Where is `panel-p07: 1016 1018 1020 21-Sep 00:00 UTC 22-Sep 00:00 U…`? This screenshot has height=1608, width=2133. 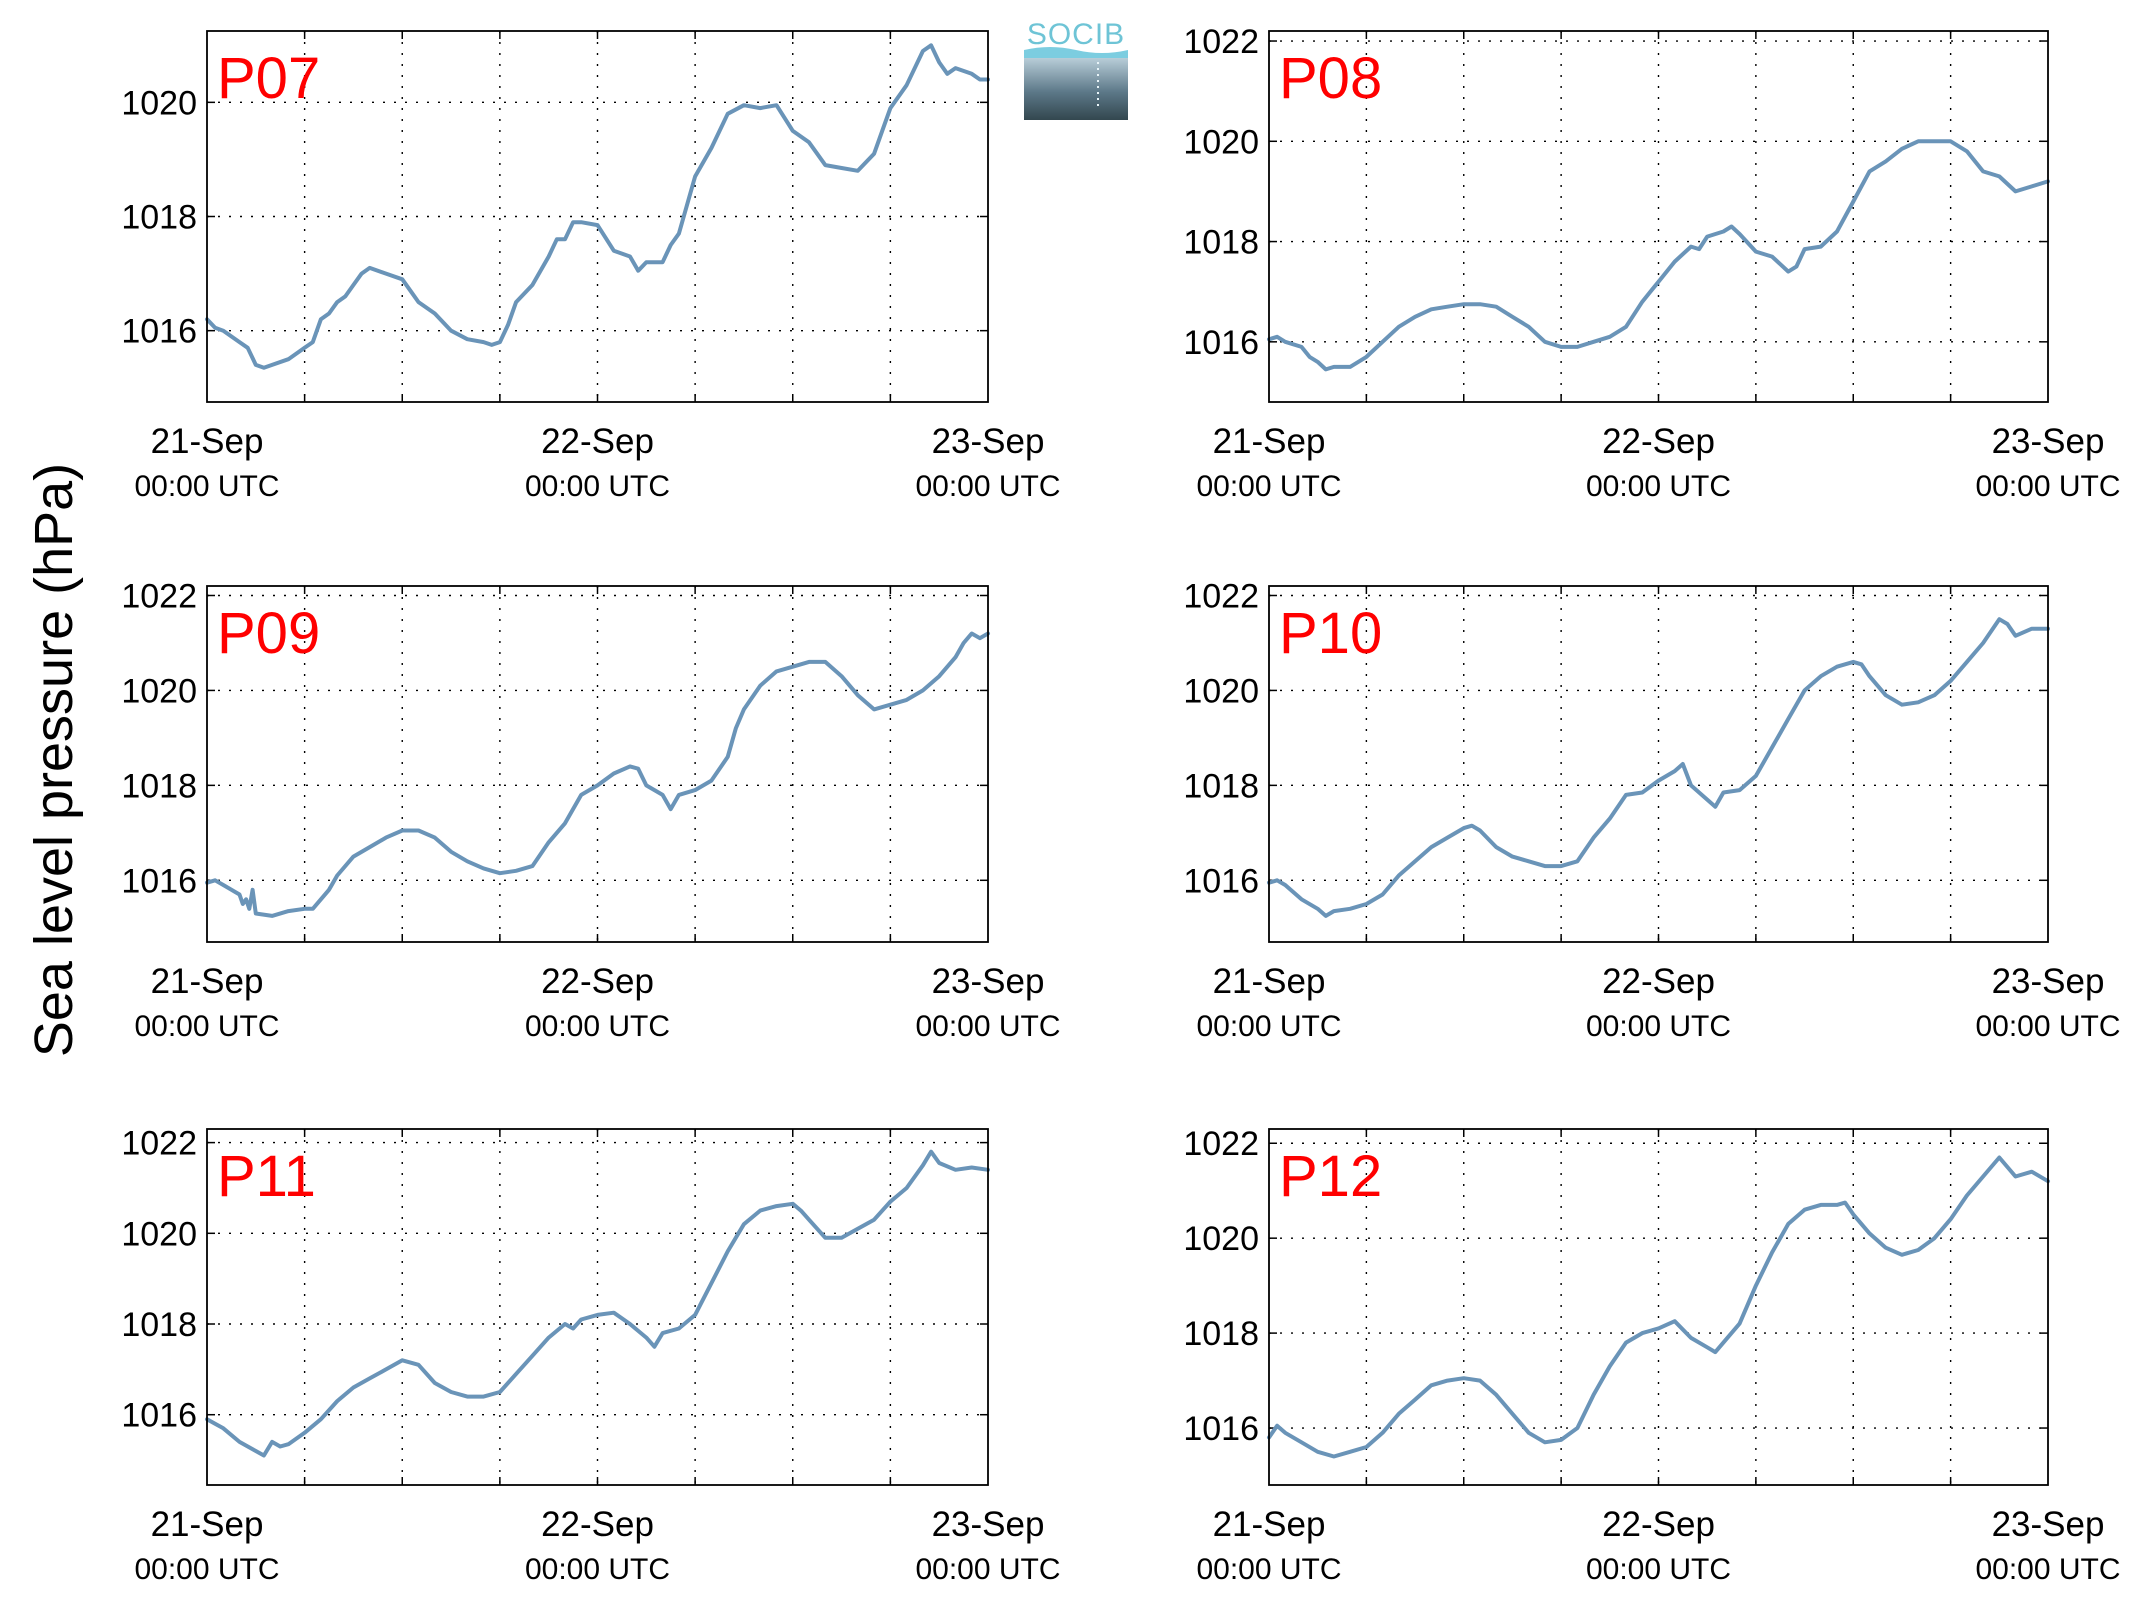
panel-p07: 1016 1018 1020 21-Sep 00:00 UTC 22-Sep 00:00 U… is located at coordinates (591, 266).